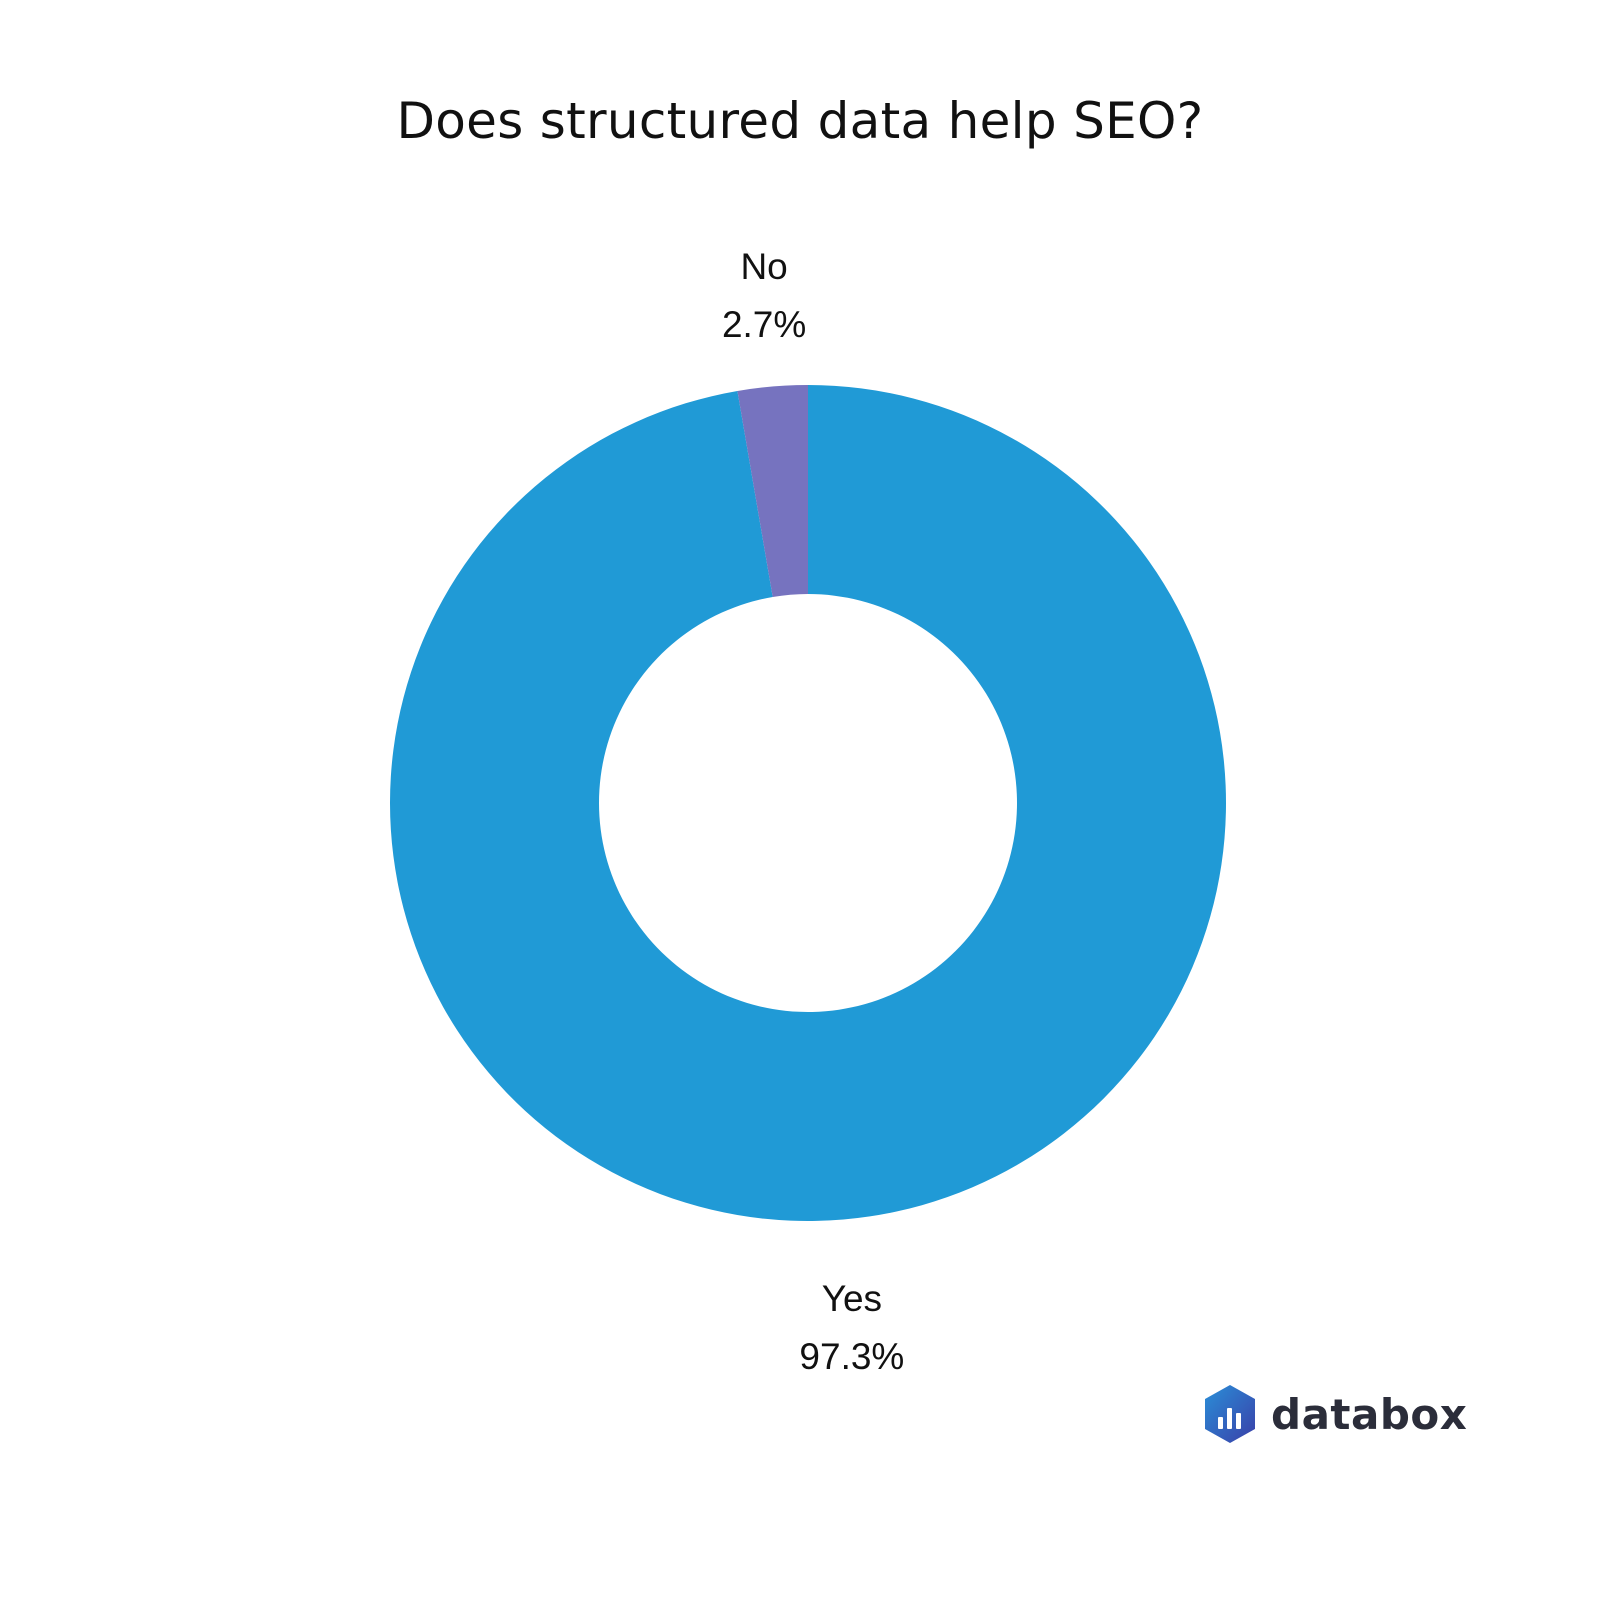 Image resolution: width=1600 pixels, height=1600 pixels. What do you see at coordinates (800, 121) in the screenshot?
I see `chart-title: Does structured data help SEO?` at bounding box center [800, 121].